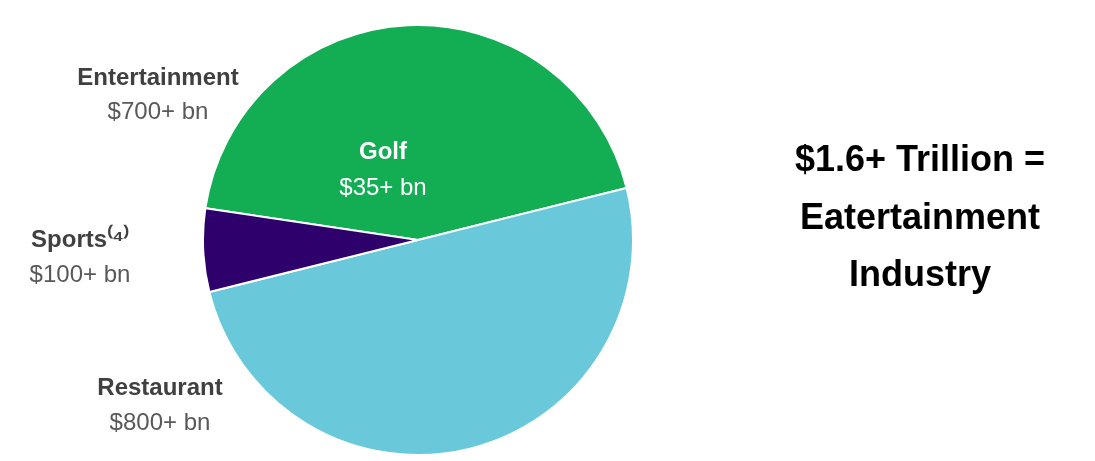 This screenshot has width=1095, height=461. What do you see at coordinates (160, 386) in the screenshot?
I see `slice-label: Restaurant` at bounding box center [160, 386].